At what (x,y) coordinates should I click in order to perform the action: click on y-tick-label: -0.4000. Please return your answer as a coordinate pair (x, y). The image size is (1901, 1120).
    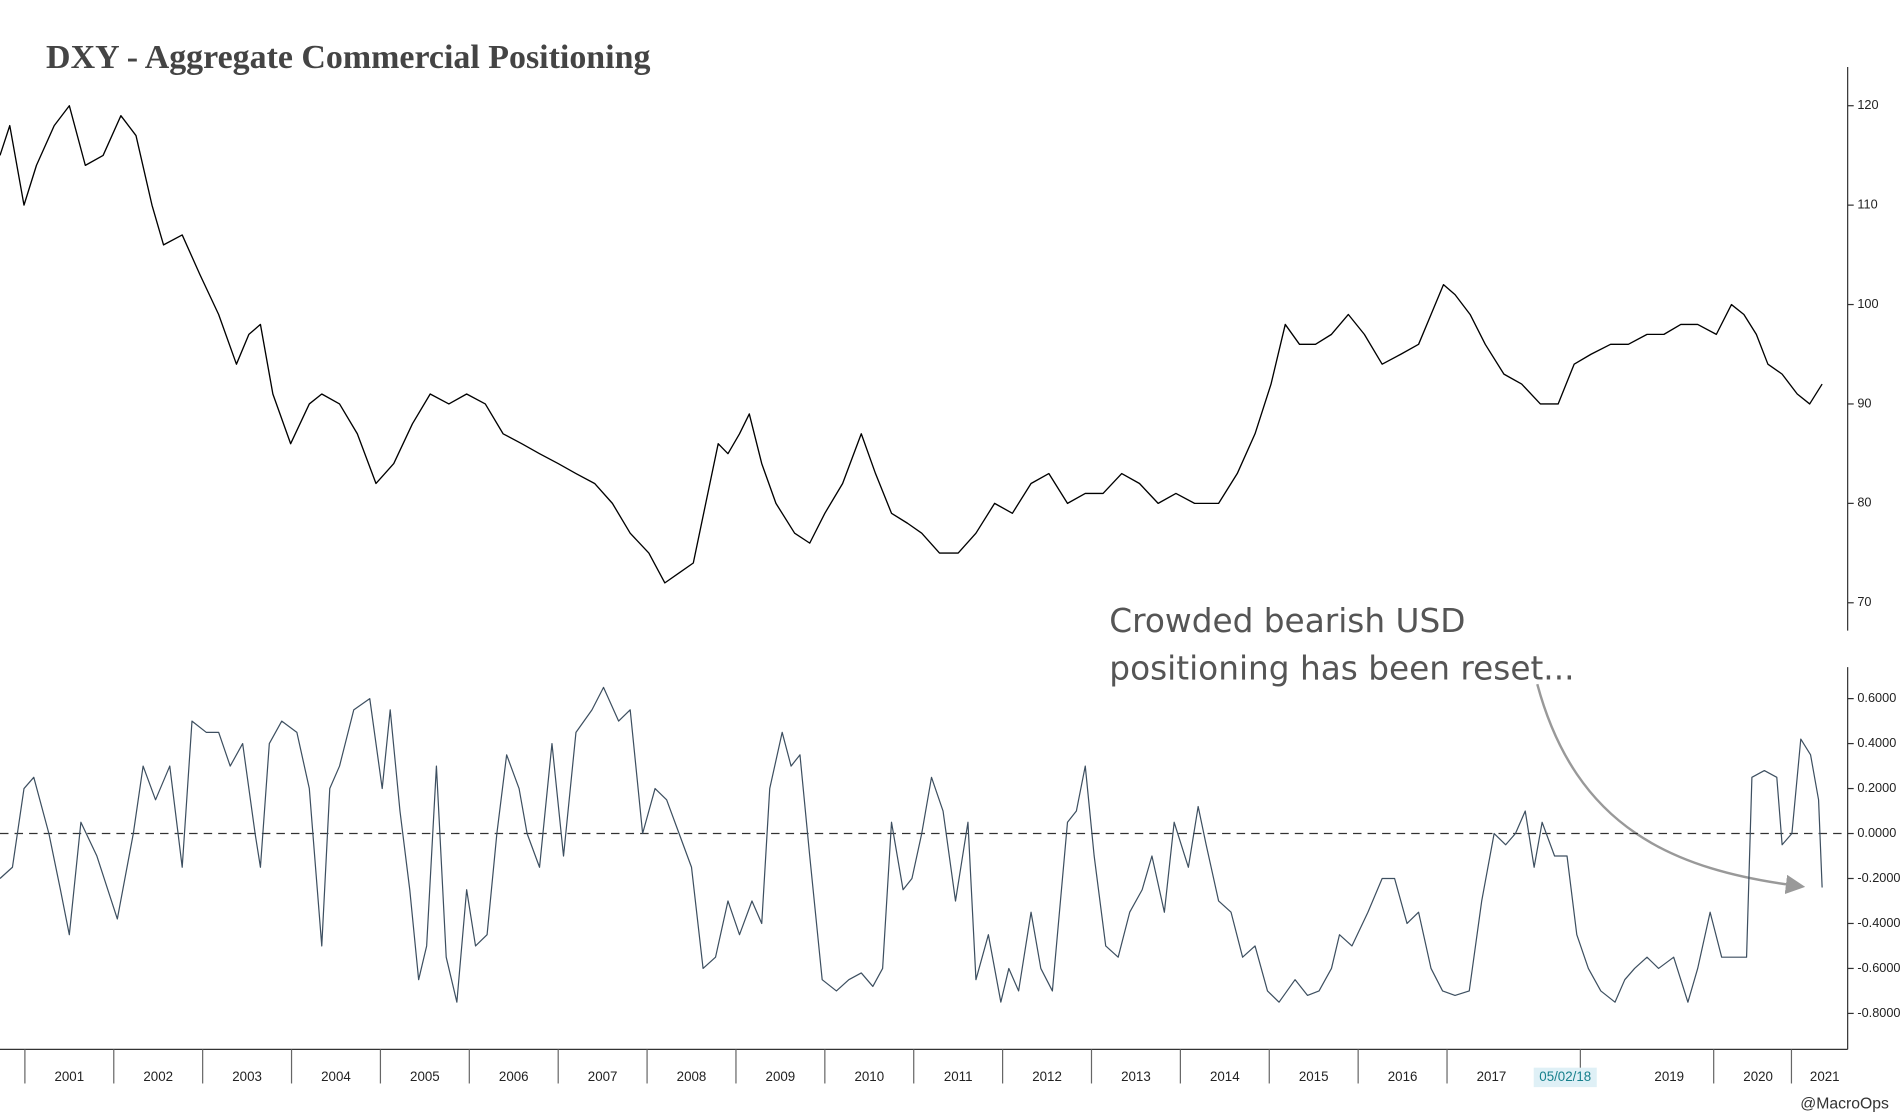
    Looking at the image, I should click on (1878, 922).